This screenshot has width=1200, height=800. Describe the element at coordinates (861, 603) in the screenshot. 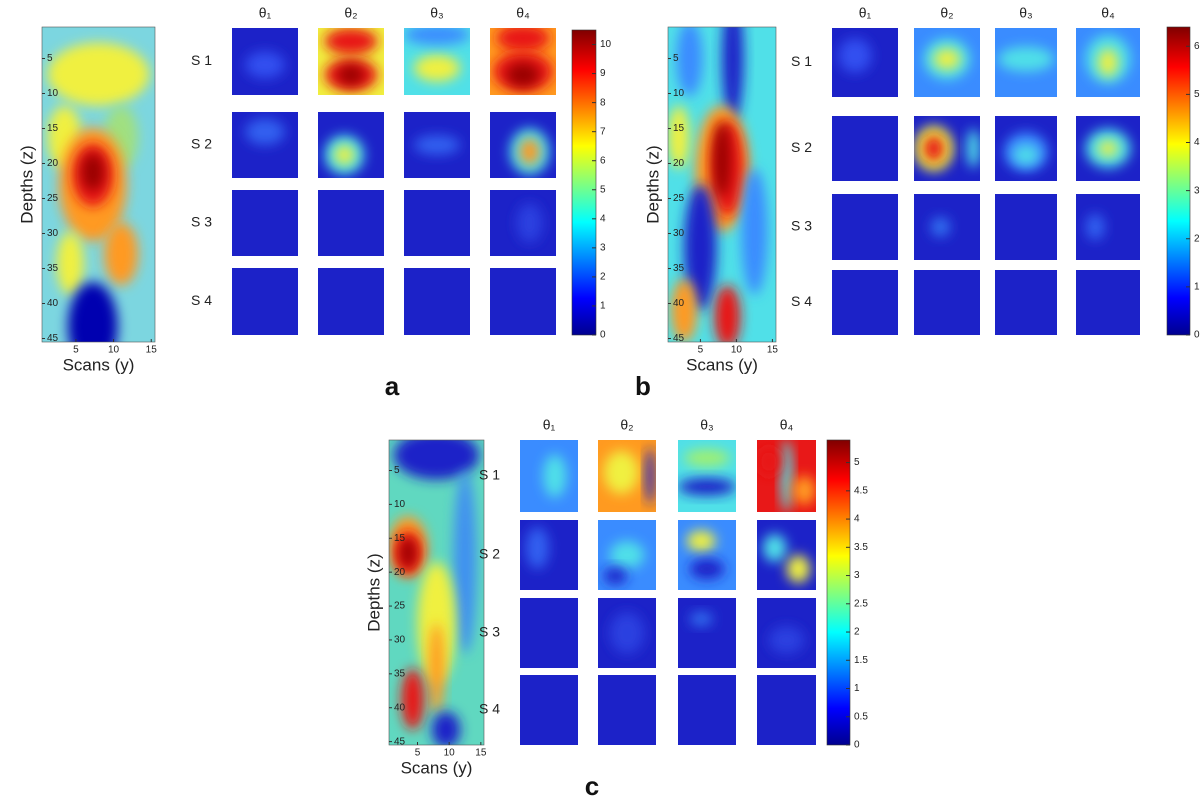

I see `colorbar-tick-label: 2.5` at that location.